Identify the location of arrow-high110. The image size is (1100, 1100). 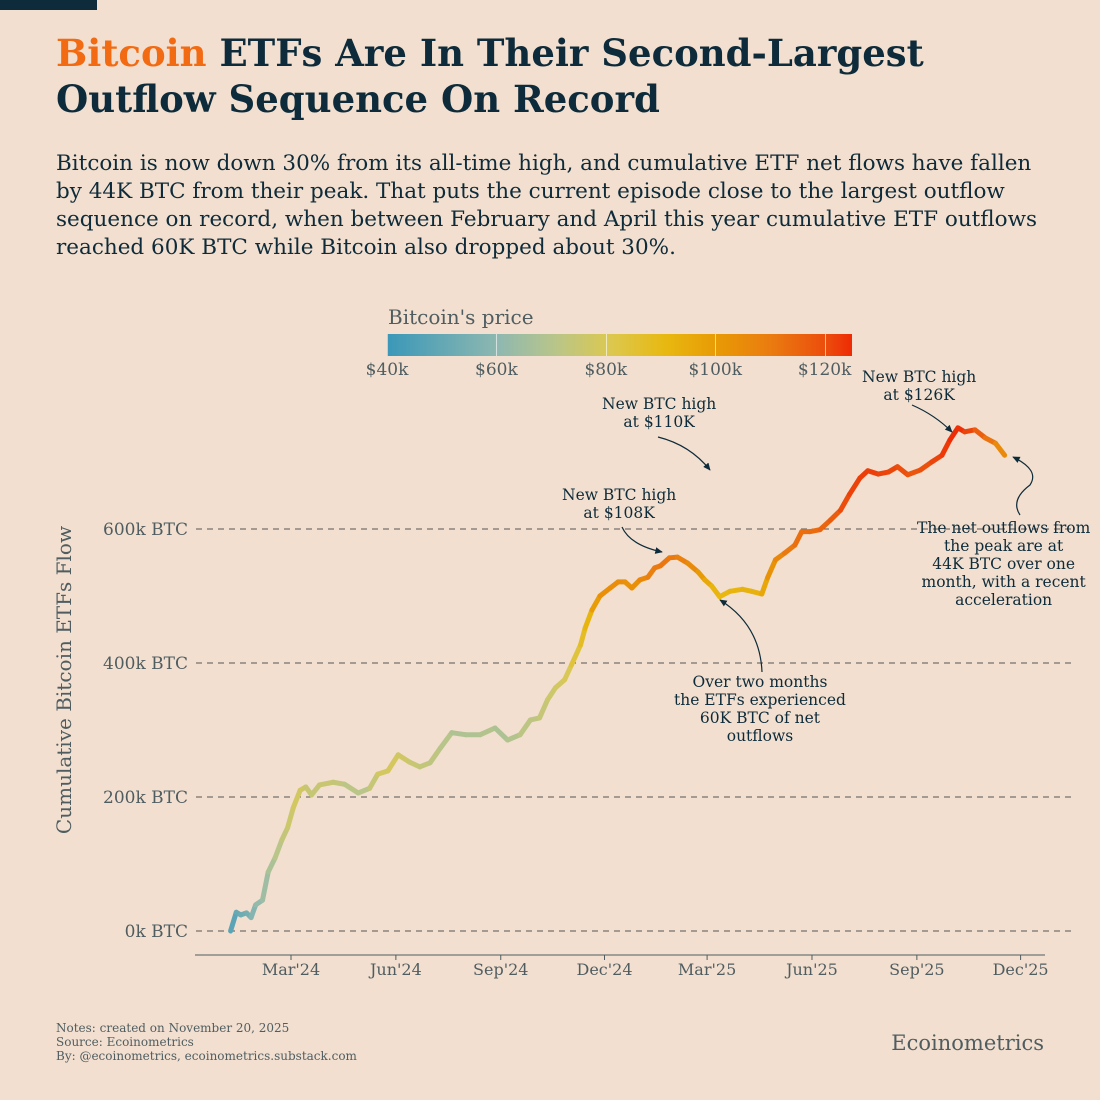
(684, 453).